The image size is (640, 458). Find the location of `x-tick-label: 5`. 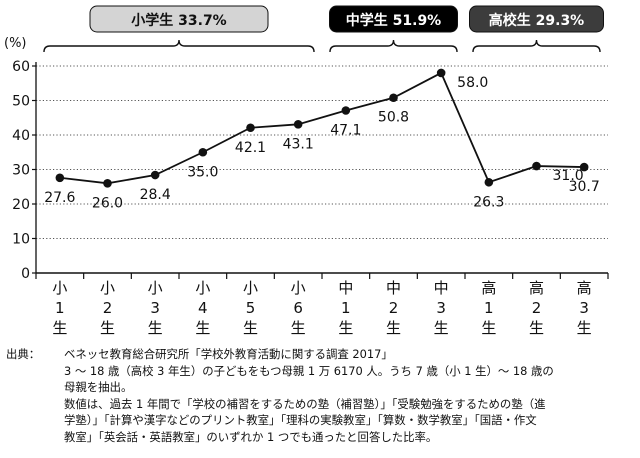

x-tick-label: 5 is located at coordinates (251, 308).